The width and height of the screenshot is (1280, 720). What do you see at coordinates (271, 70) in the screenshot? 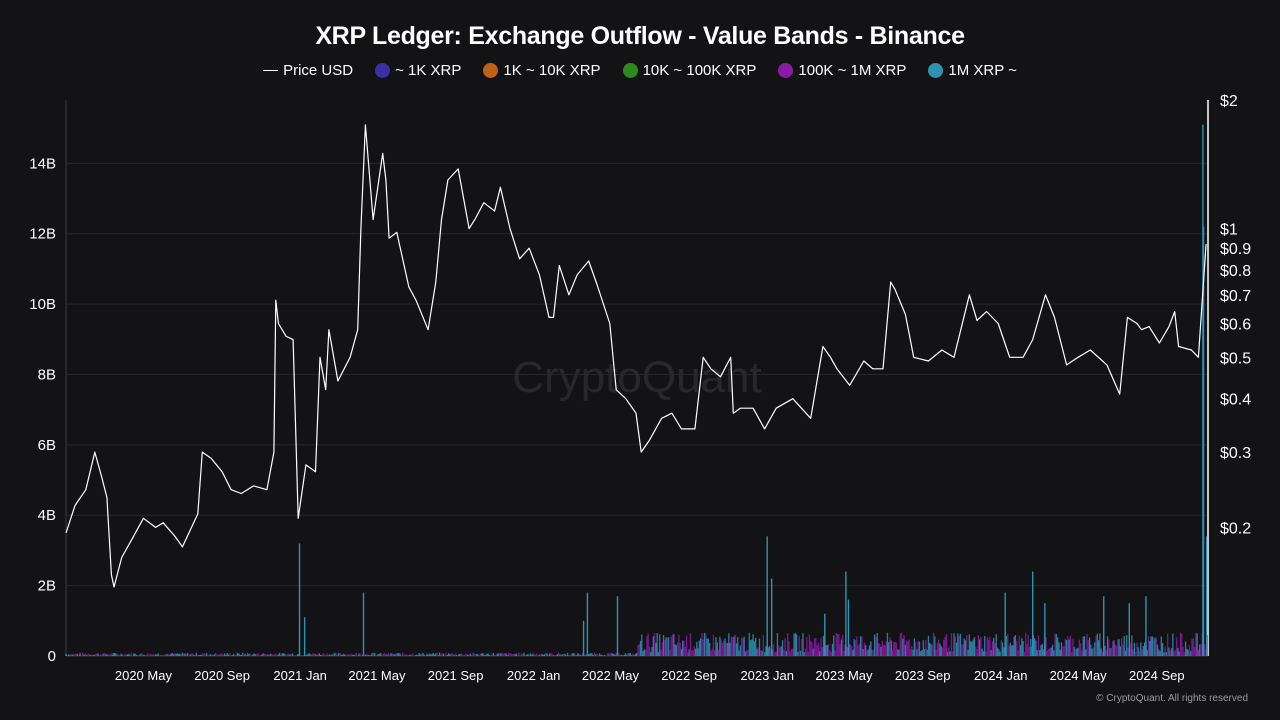
I see `legend-line-price` at bounding box center [271, 70].